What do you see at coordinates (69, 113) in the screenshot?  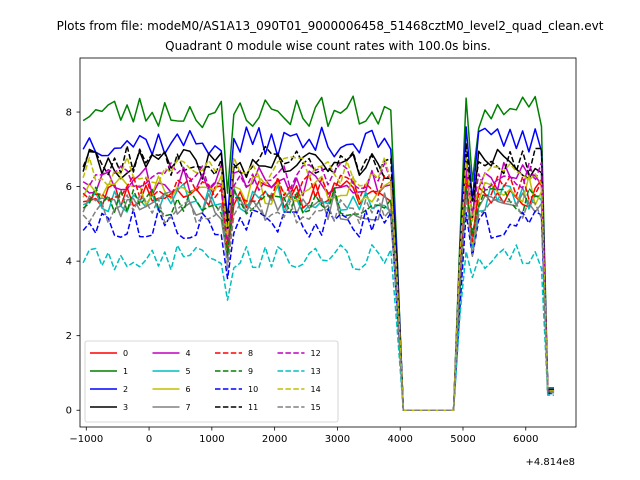 I see `y-tick-label: 8` at bounding box center [69, 113].